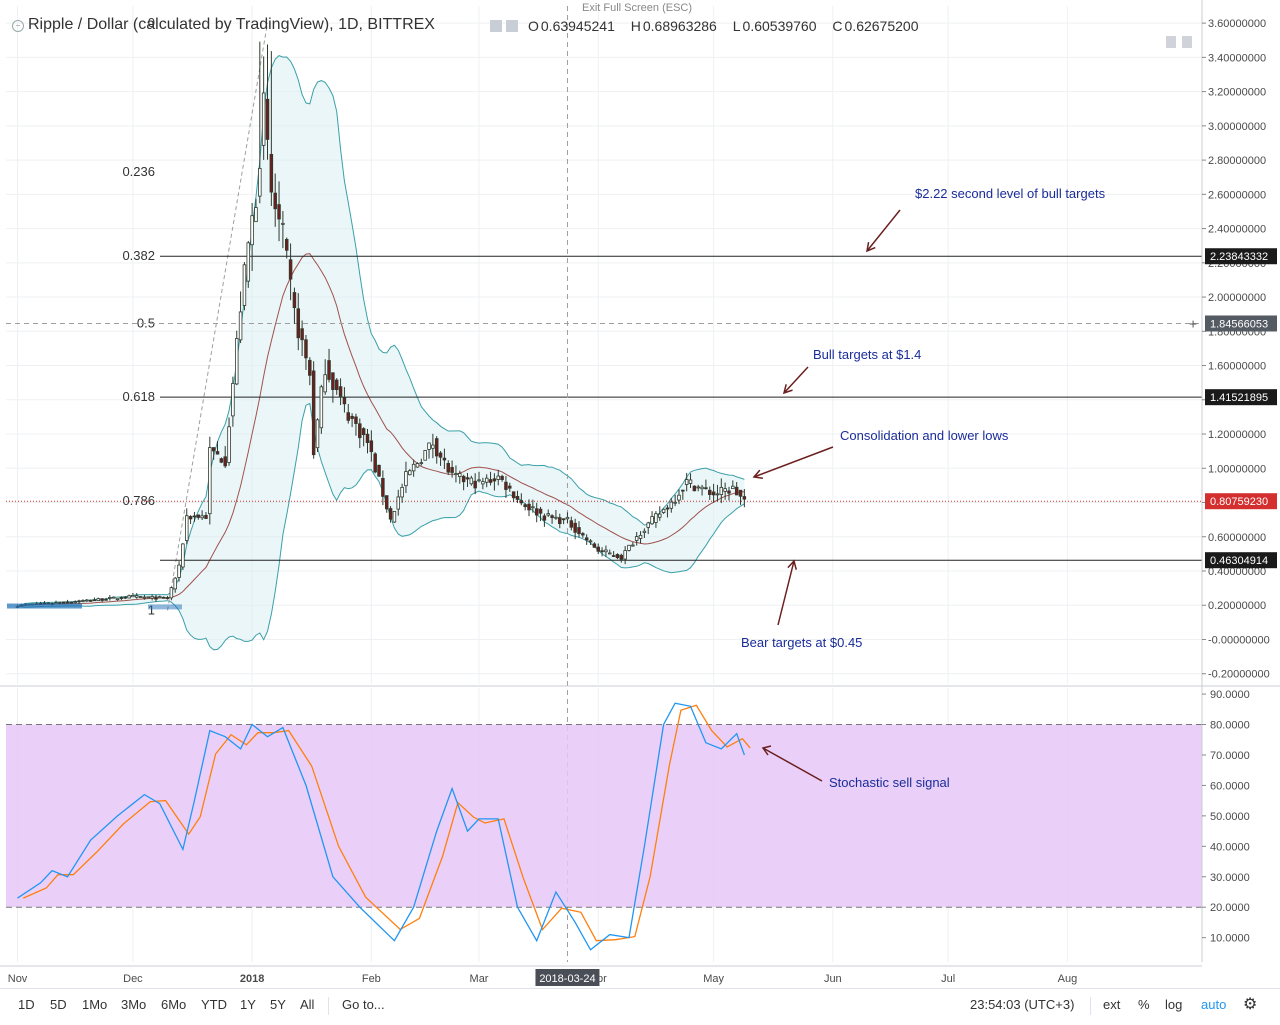 The width and height of the screenshot is (1280, 1025). What do you see at coordinates (58, 1004) in the screenshot?
I see `range-5d: 5D` at bounding box center [58, 1004].